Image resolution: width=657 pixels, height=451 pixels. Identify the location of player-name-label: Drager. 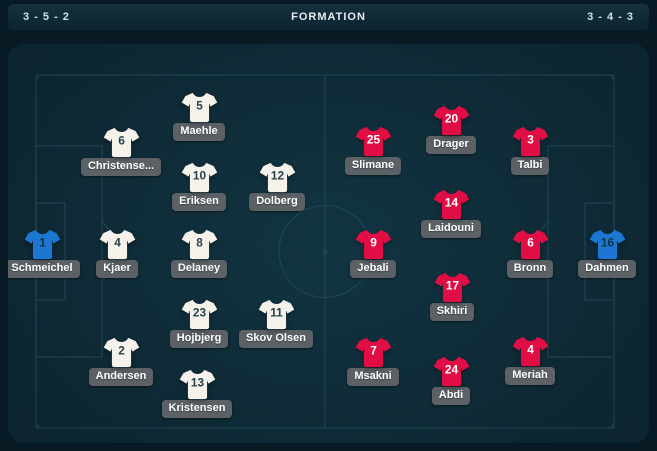
(451, 145).